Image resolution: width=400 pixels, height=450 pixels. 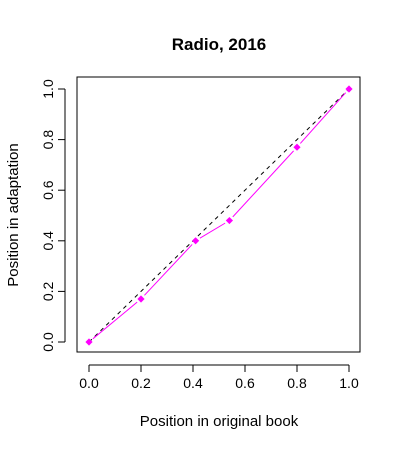 I want to click on x-tick-label: 0.6, so click(x=245, y=383).